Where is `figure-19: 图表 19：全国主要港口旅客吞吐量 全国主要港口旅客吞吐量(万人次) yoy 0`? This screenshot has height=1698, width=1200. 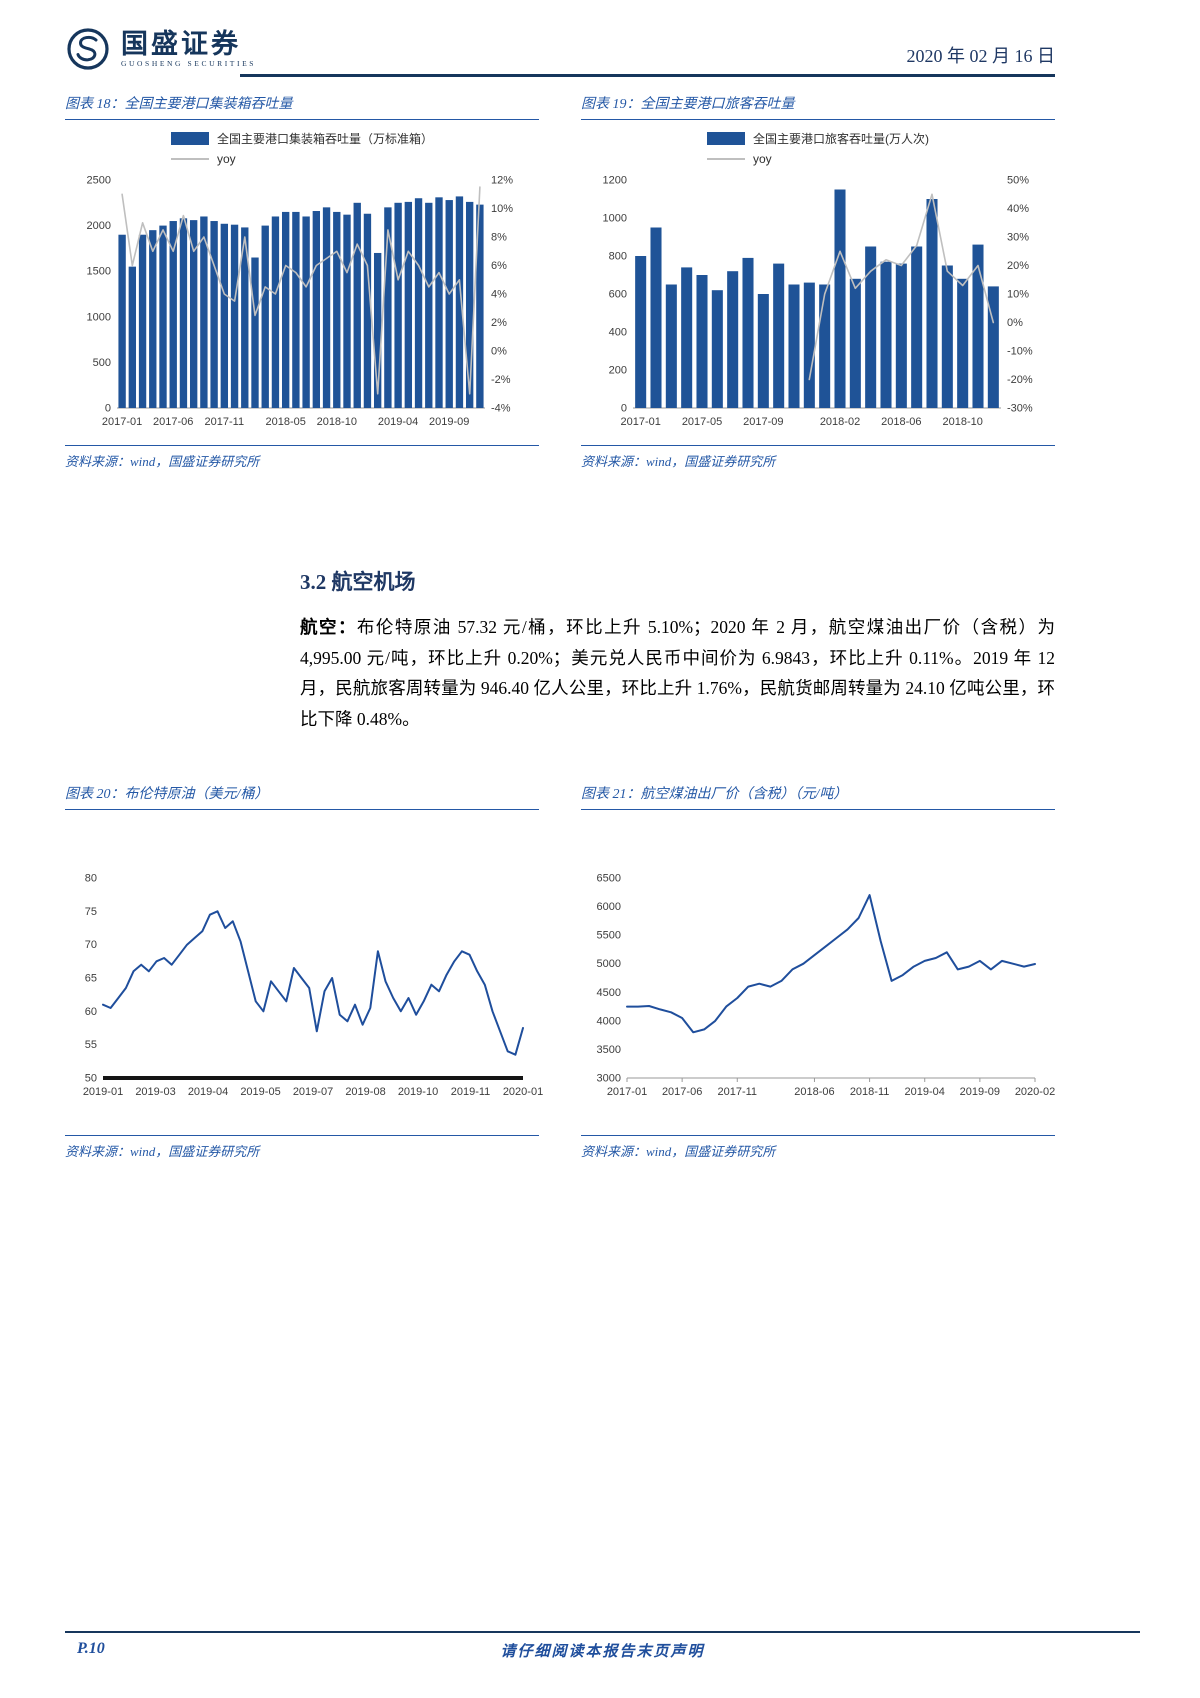 figure-19: 图表 19：全国主要港口旅客吞吐量 全国主要港口旅客吞吐量(万人次) yoy 0 is located at coordinates (818, 281).